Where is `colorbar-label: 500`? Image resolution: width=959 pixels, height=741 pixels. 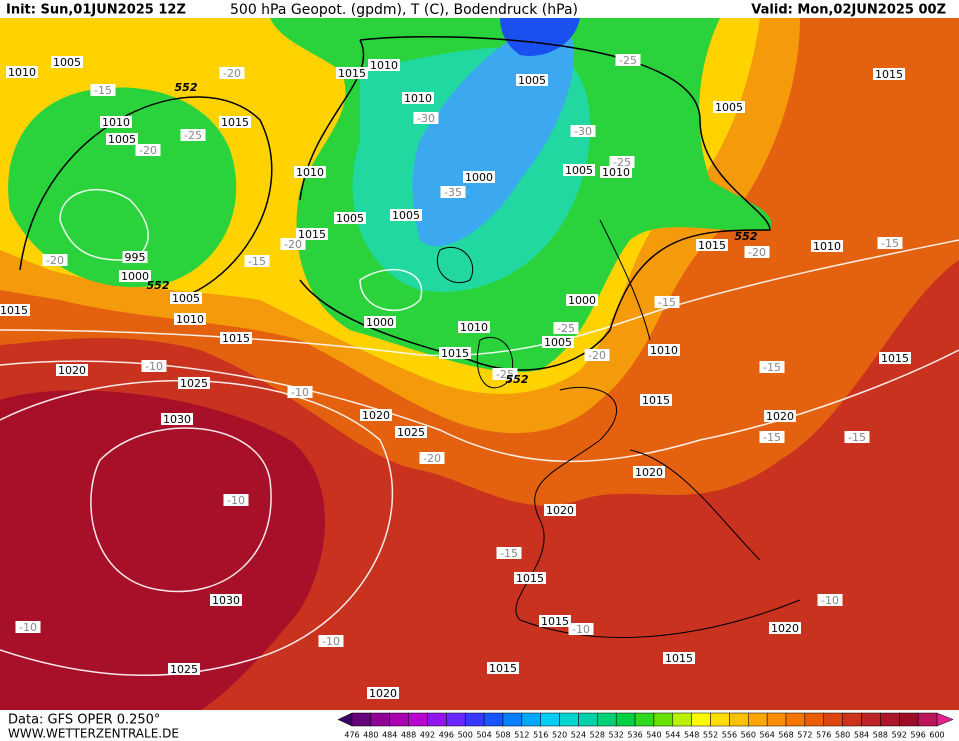
colorbar-label: 500 is located at coordinates (465, 735).